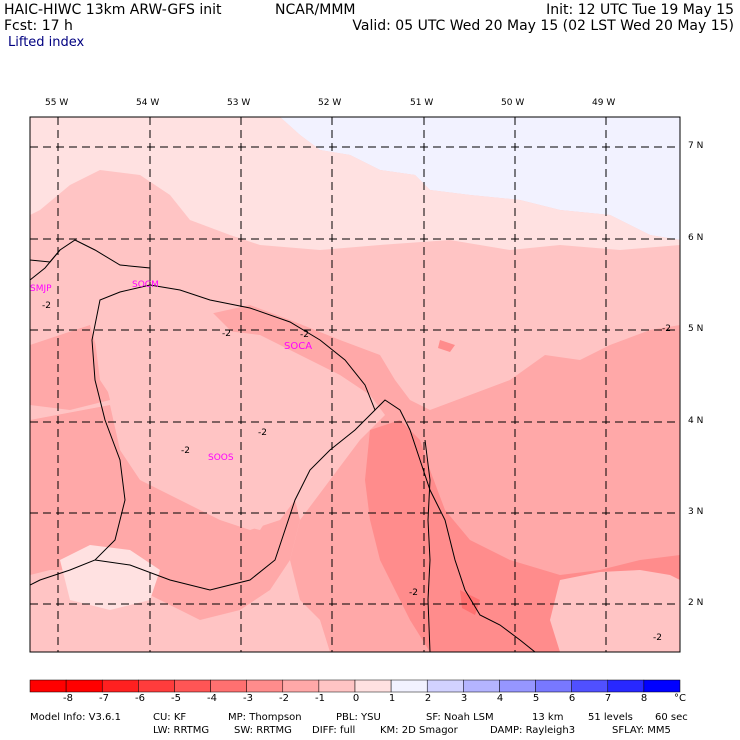 This screenshot has width=740, height=740. Describe the element at coordinates (536, 698) in the screenshot. I see `colorbar-label: 5` at that location.